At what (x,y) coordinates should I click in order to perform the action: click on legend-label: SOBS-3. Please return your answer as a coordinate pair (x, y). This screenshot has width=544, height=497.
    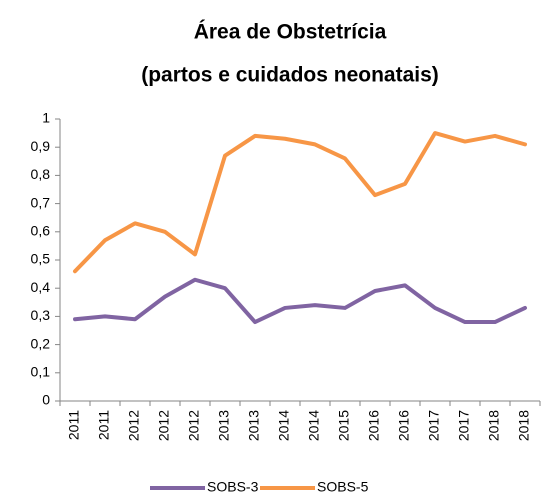
    Looking at the image, I should click on (233, 487).